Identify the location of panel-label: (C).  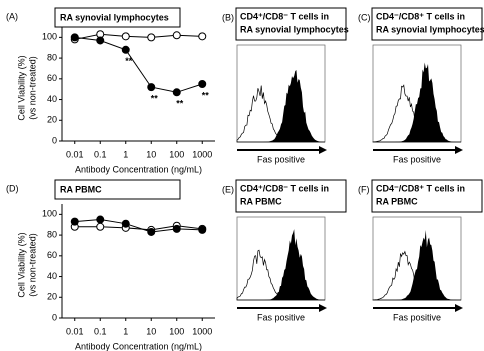
(364, 17).